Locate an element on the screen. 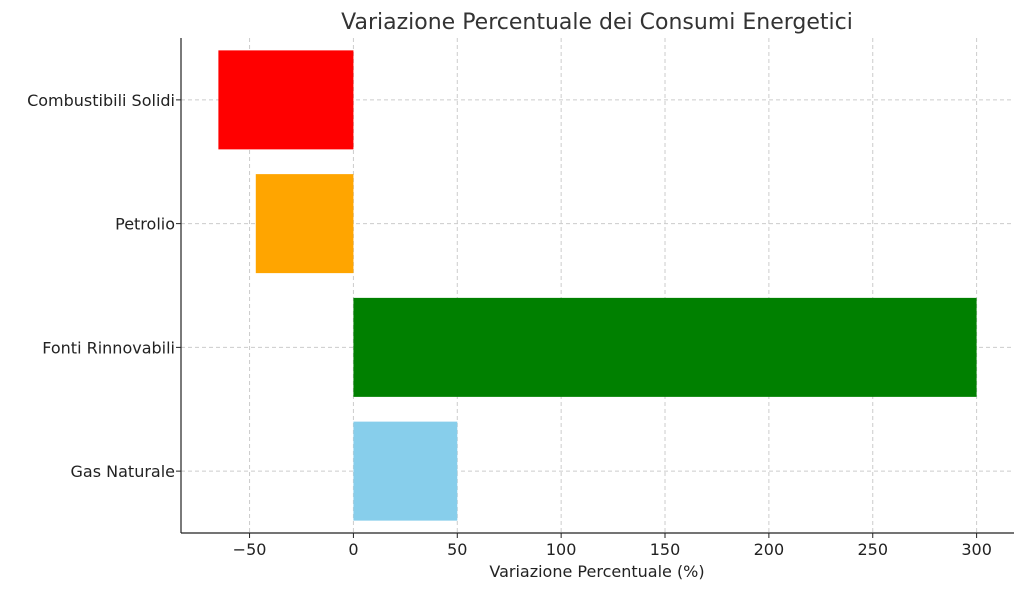 The width and height of the screenshot is (1024, 591). bar-gas-naturale is located at coordinates (405, 471).